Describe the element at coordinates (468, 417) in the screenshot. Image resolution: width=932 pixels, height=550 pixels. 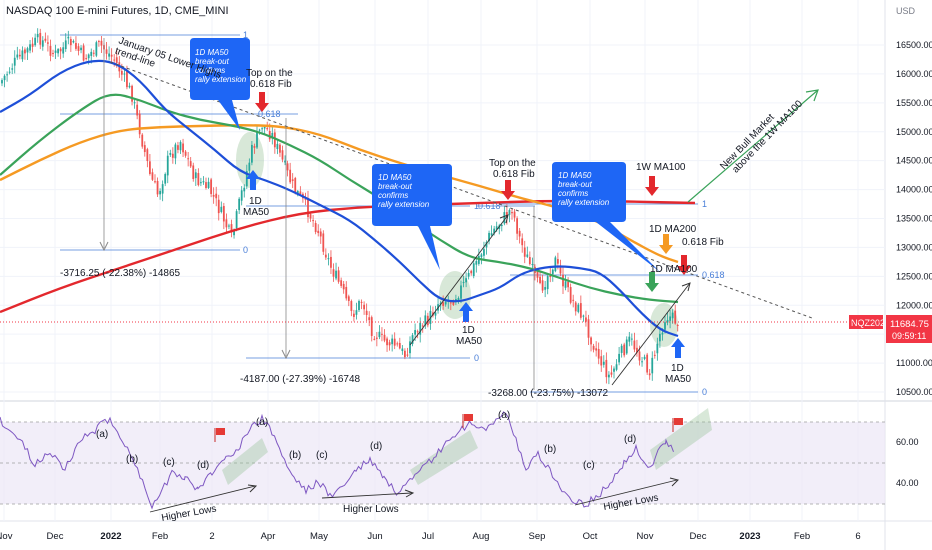
I see `flag-icon` at that location.